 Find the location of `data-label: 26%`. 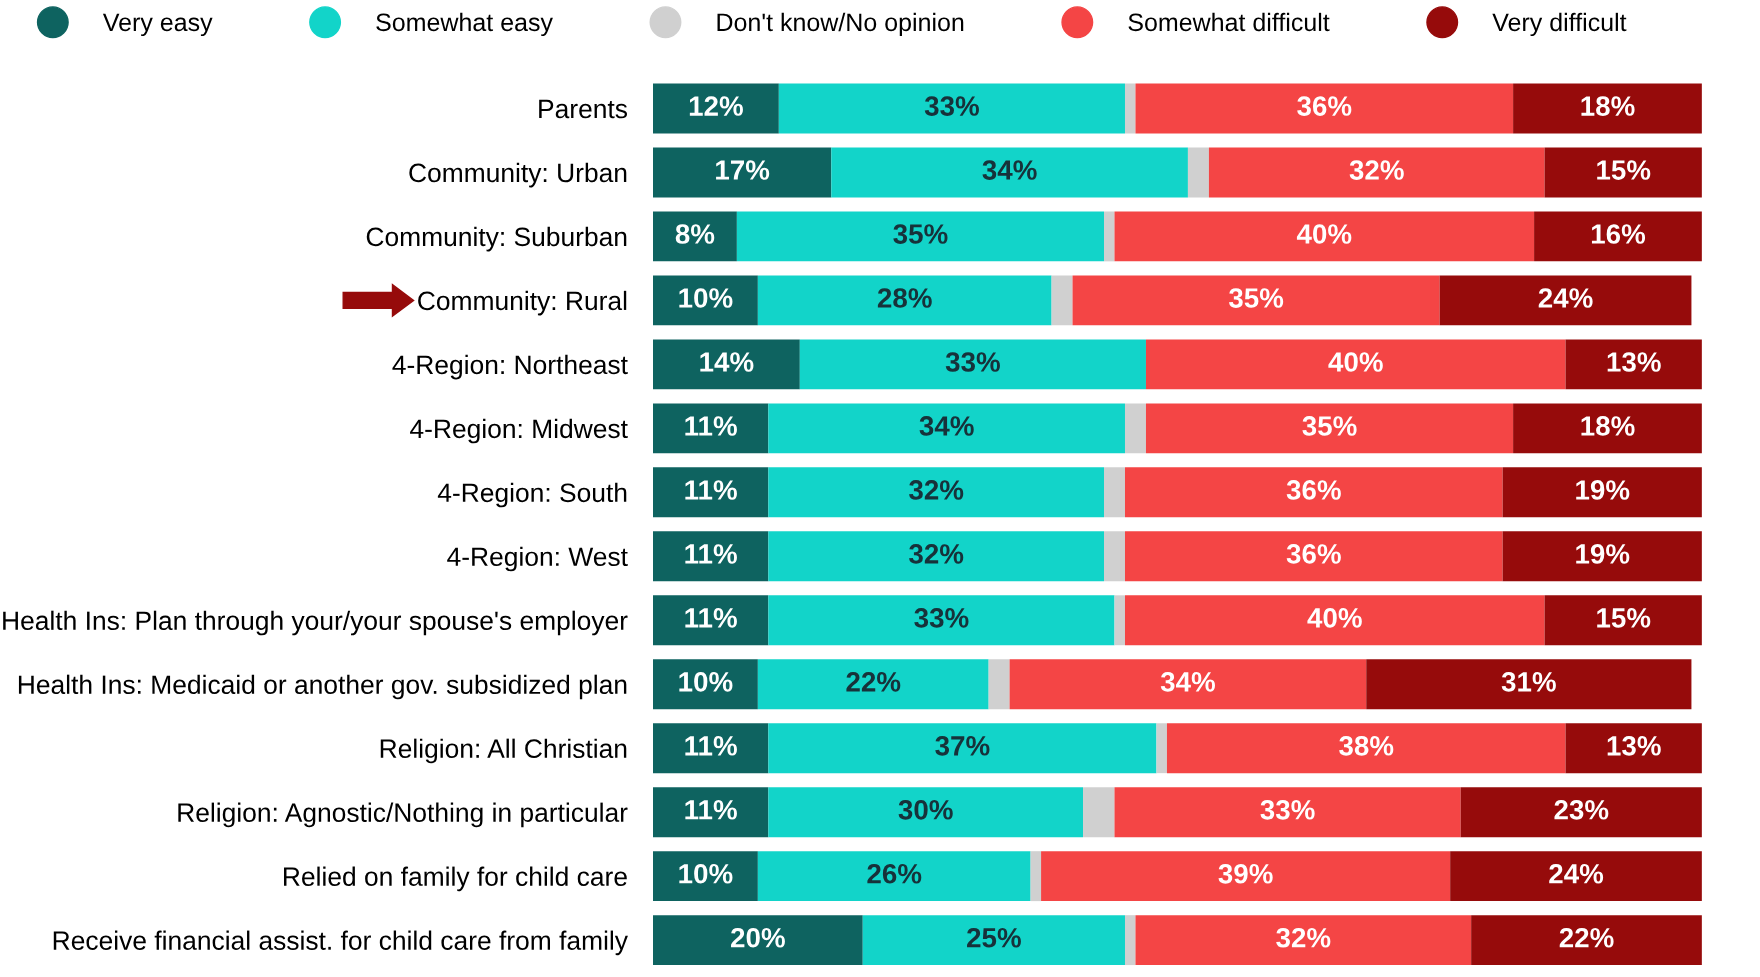

data-label: 26% is located at coordinates (894, 873).